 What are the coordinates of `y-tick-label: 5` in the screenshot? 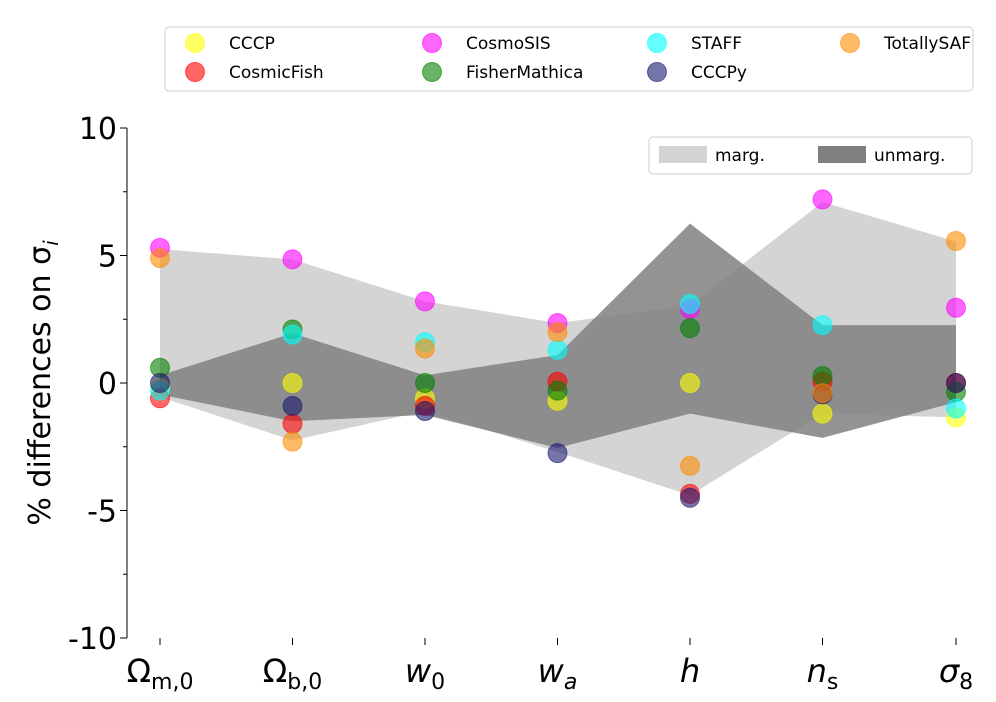 It's located at (107, 257).